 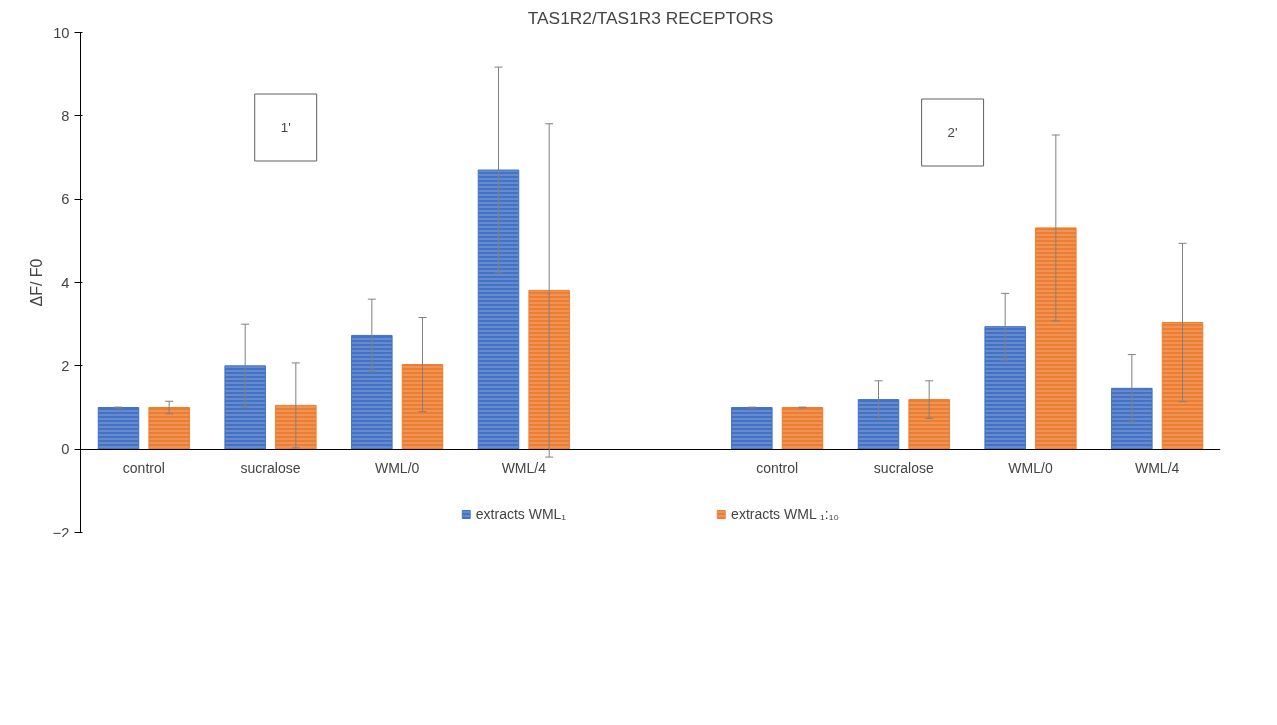 I want to click on y-tick-label: −2, so click(x=61, y=532).